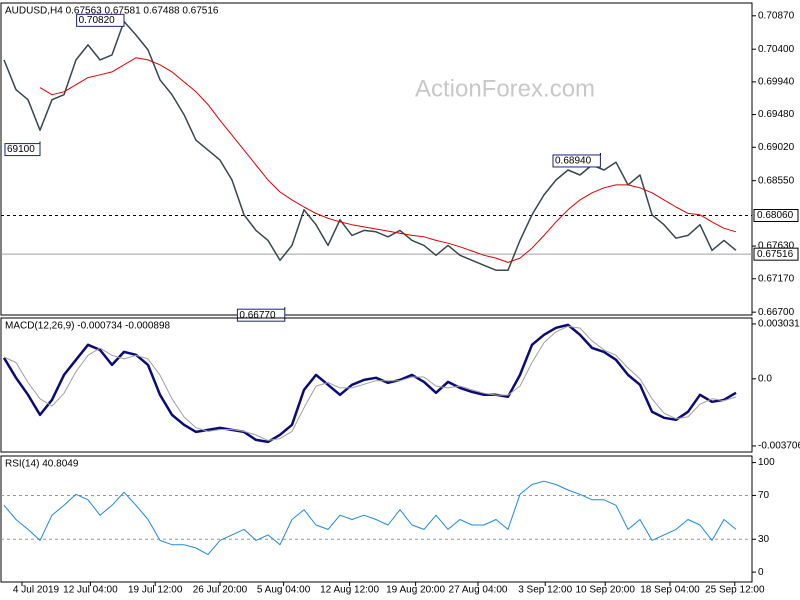 The image size is (800, 600). What do you see at coordinates (776, 82) in the screenshot?
I see `y-tick-label: 0.69940` at bounding box center [776, 82].